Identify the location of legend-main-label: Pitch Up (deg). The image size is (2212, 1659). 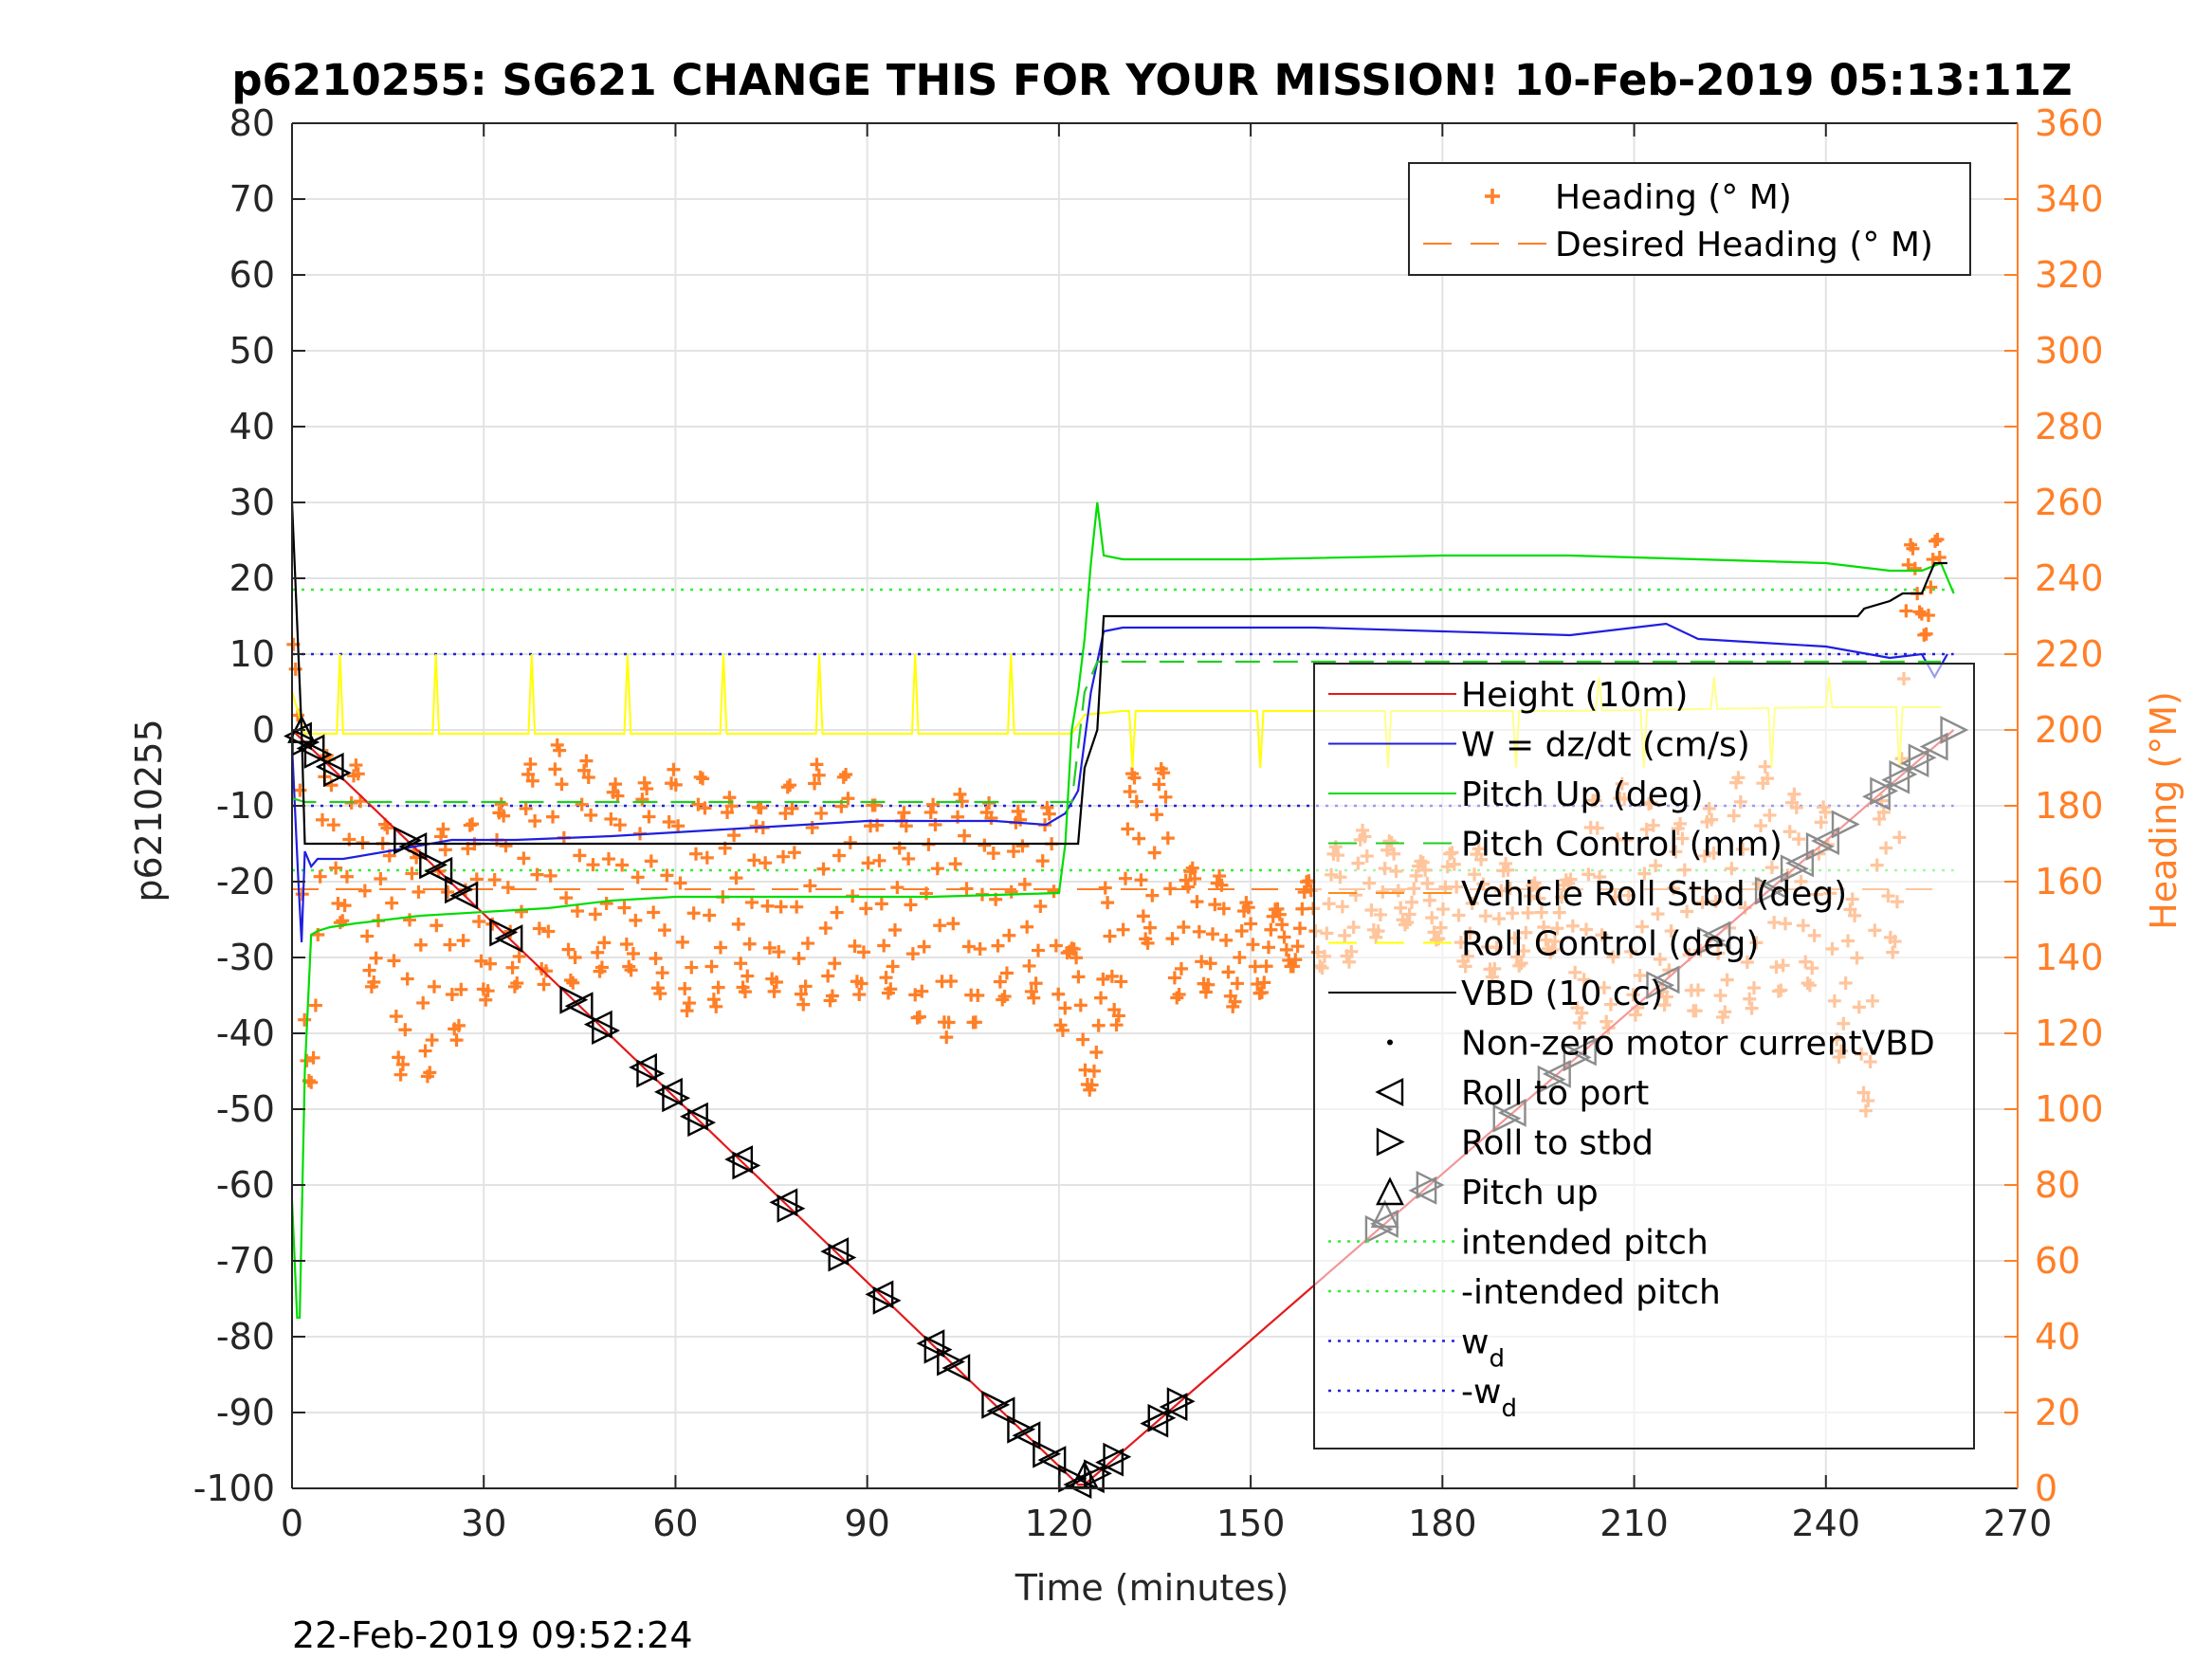
(1582, 794).